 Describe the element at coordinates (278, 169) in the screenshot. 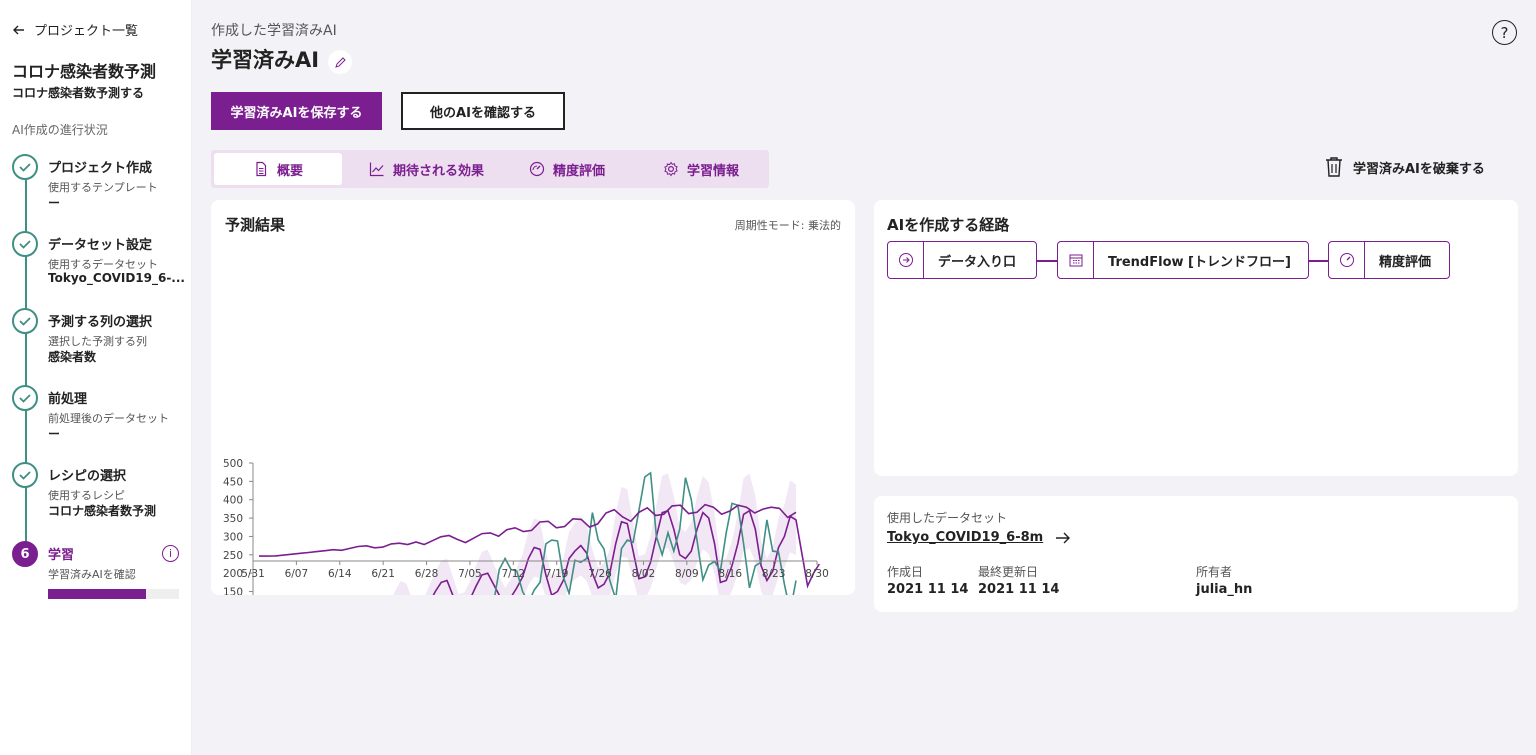

I see `tab-overview: 概要` at that location.